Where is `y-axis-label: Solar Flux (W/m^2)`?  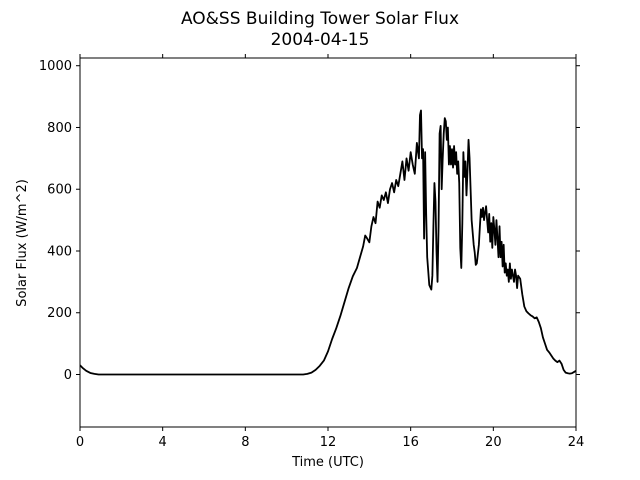
y-axis-label: Solar Flux (W/m^2) is located at coordinates (22, 243).